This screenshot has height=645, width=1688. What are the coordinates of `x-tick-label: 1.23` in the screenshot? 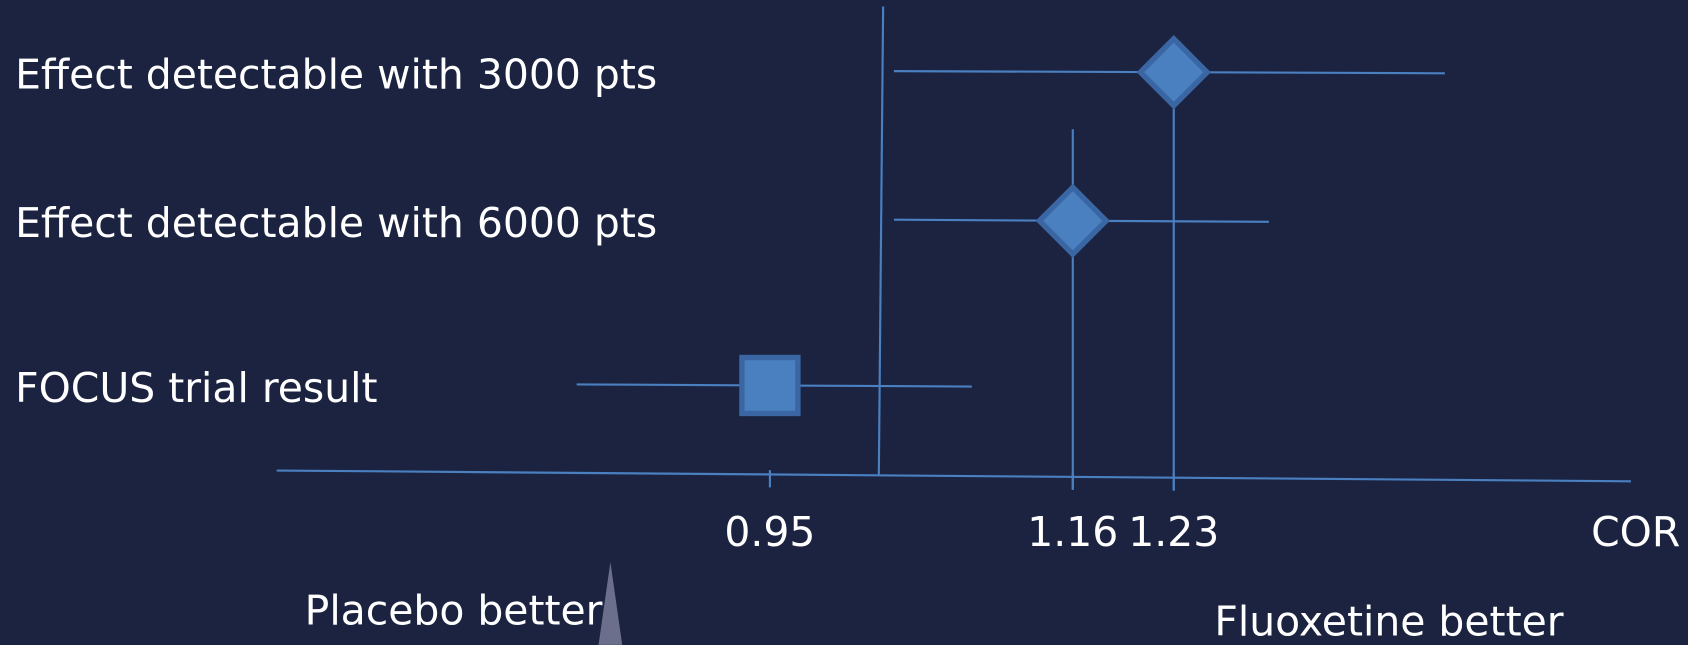 It's located at (1173, 532).